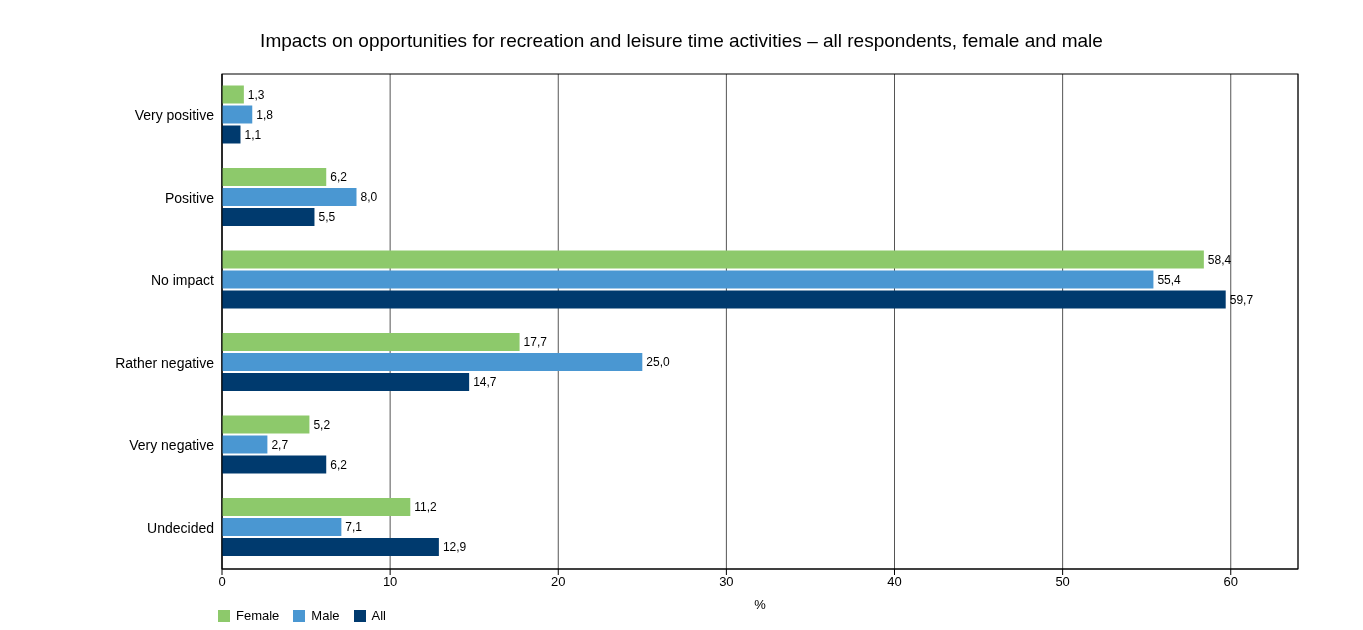 The image size is (1363, 630). What do you see at coordinates (280, 444) in the screenshot?
I see `data-label: 2,7` at bounding box center [280, 444].